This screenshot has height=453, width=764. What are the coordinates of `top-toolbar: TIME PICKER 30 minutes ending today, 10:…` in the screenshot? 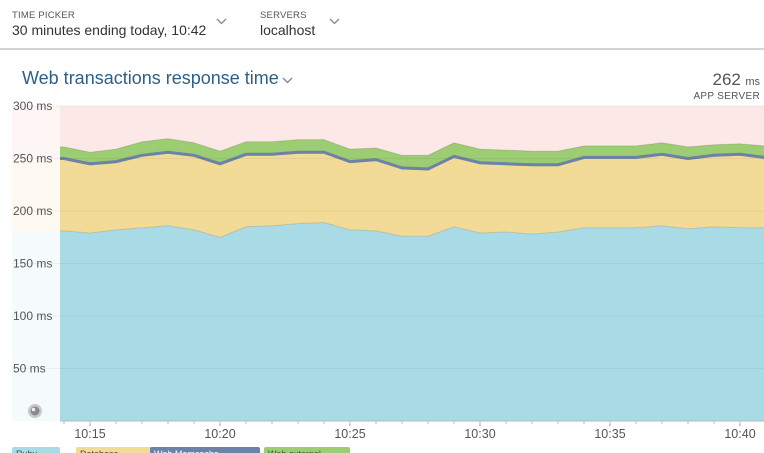 It's located at (382, 25).